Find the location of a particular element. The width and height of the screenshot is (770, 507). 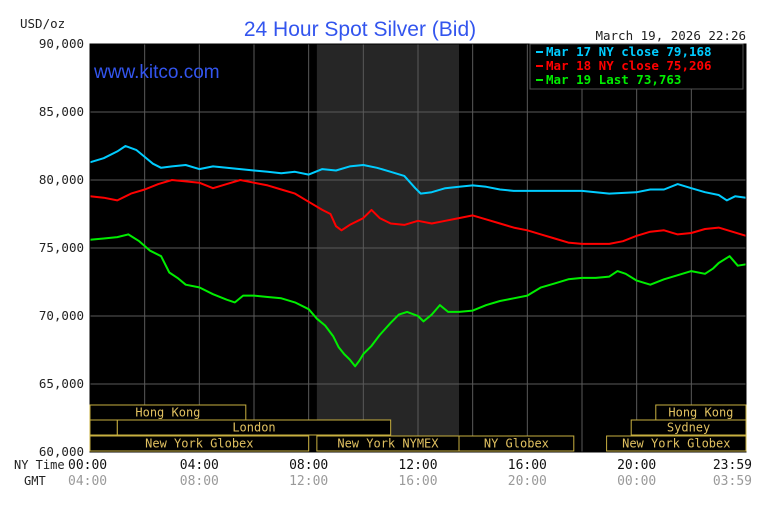

x-tick-label-ny: 20:00 is located at coordinates (636, 465).